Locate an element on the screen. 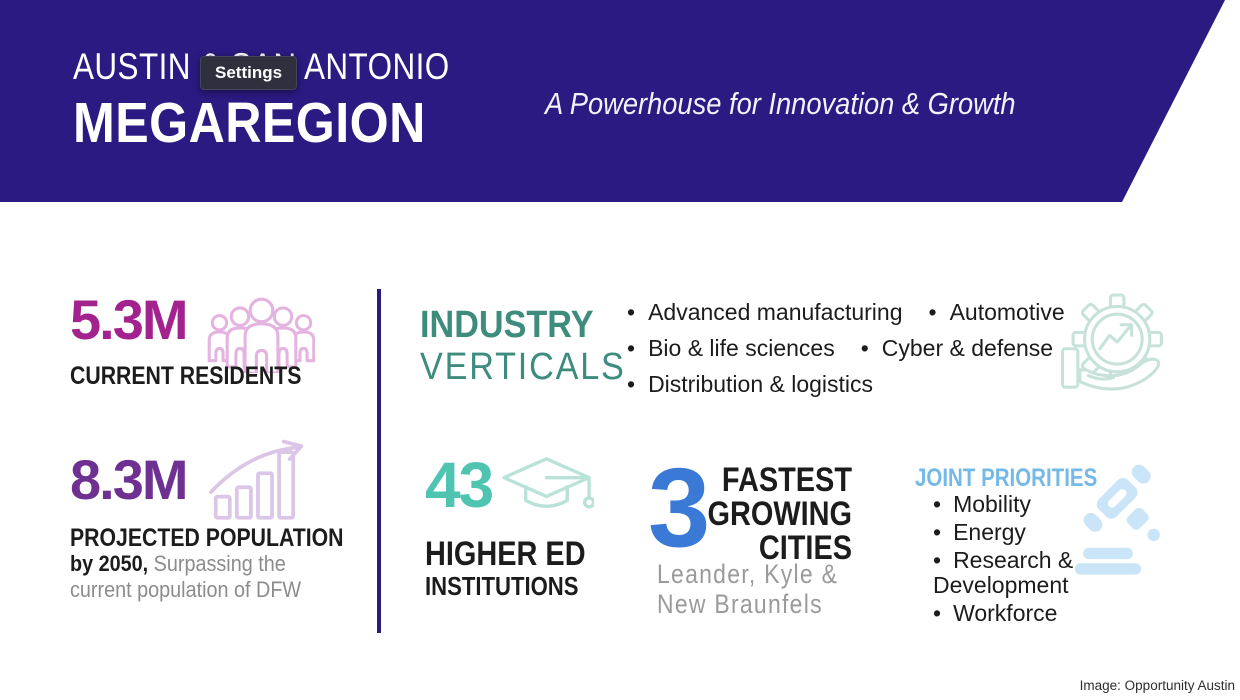  industry-row: Distribution & logistics is located at coordinates (846, 384).